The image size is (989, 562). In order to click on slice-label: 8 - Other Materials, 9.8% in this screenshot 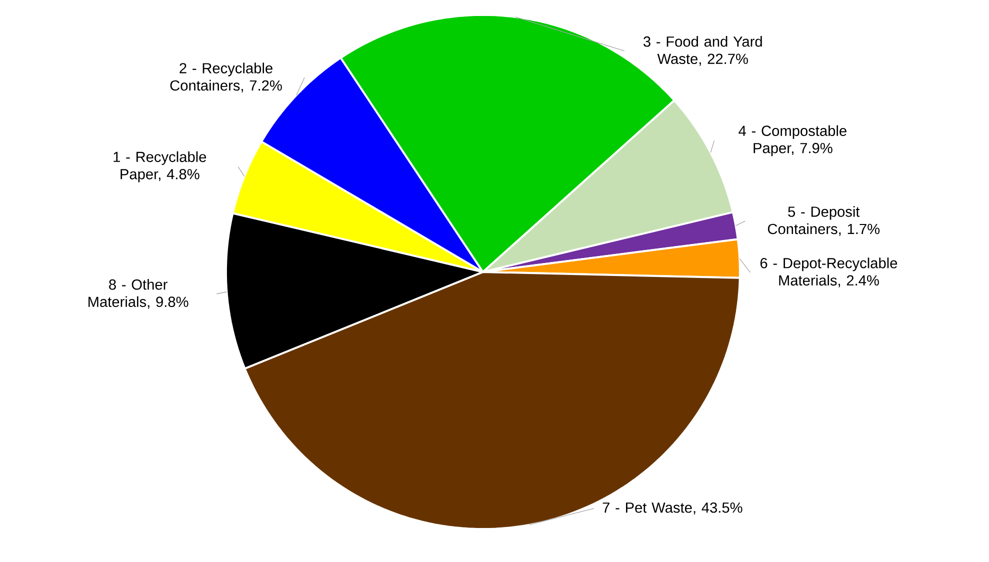, I will do `click(138, 294)`.